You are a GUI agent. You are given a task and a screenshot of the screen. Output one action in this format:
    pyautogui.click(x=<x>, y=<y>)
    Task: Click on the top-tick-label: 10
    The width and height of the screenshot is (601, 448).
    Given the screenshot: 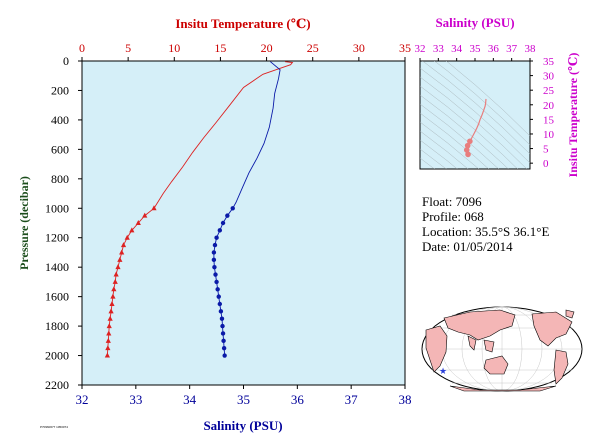 What is the action you would take?
    pyautogui.click(x=174, y=48)
    